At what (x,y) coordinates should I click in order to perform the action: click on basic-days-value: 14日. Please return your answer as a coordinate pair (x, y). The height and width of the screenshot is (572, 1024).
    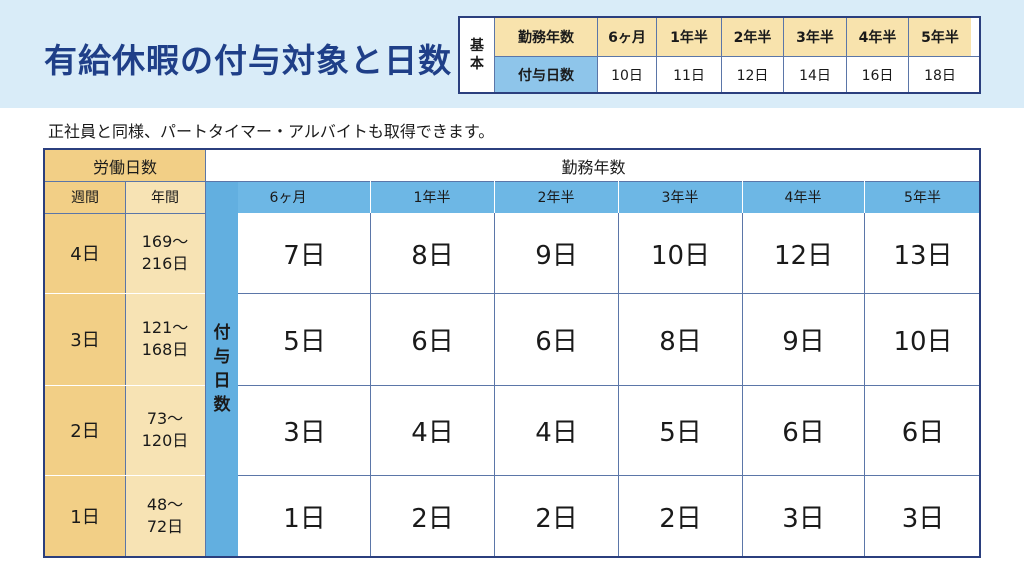
    Looking at the image, I should click on (815, 75).